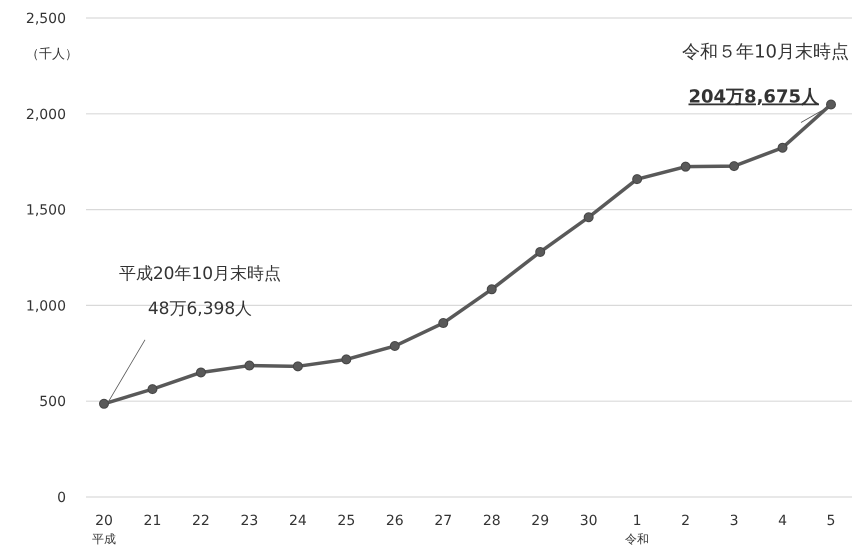 This screenshot has height=548, width=859. What do you see at coordinates (194, 335) in the screenshot?
I see `annotation: 平成20年10月末時点 48万6,398人` at bounding box center [194, 335].